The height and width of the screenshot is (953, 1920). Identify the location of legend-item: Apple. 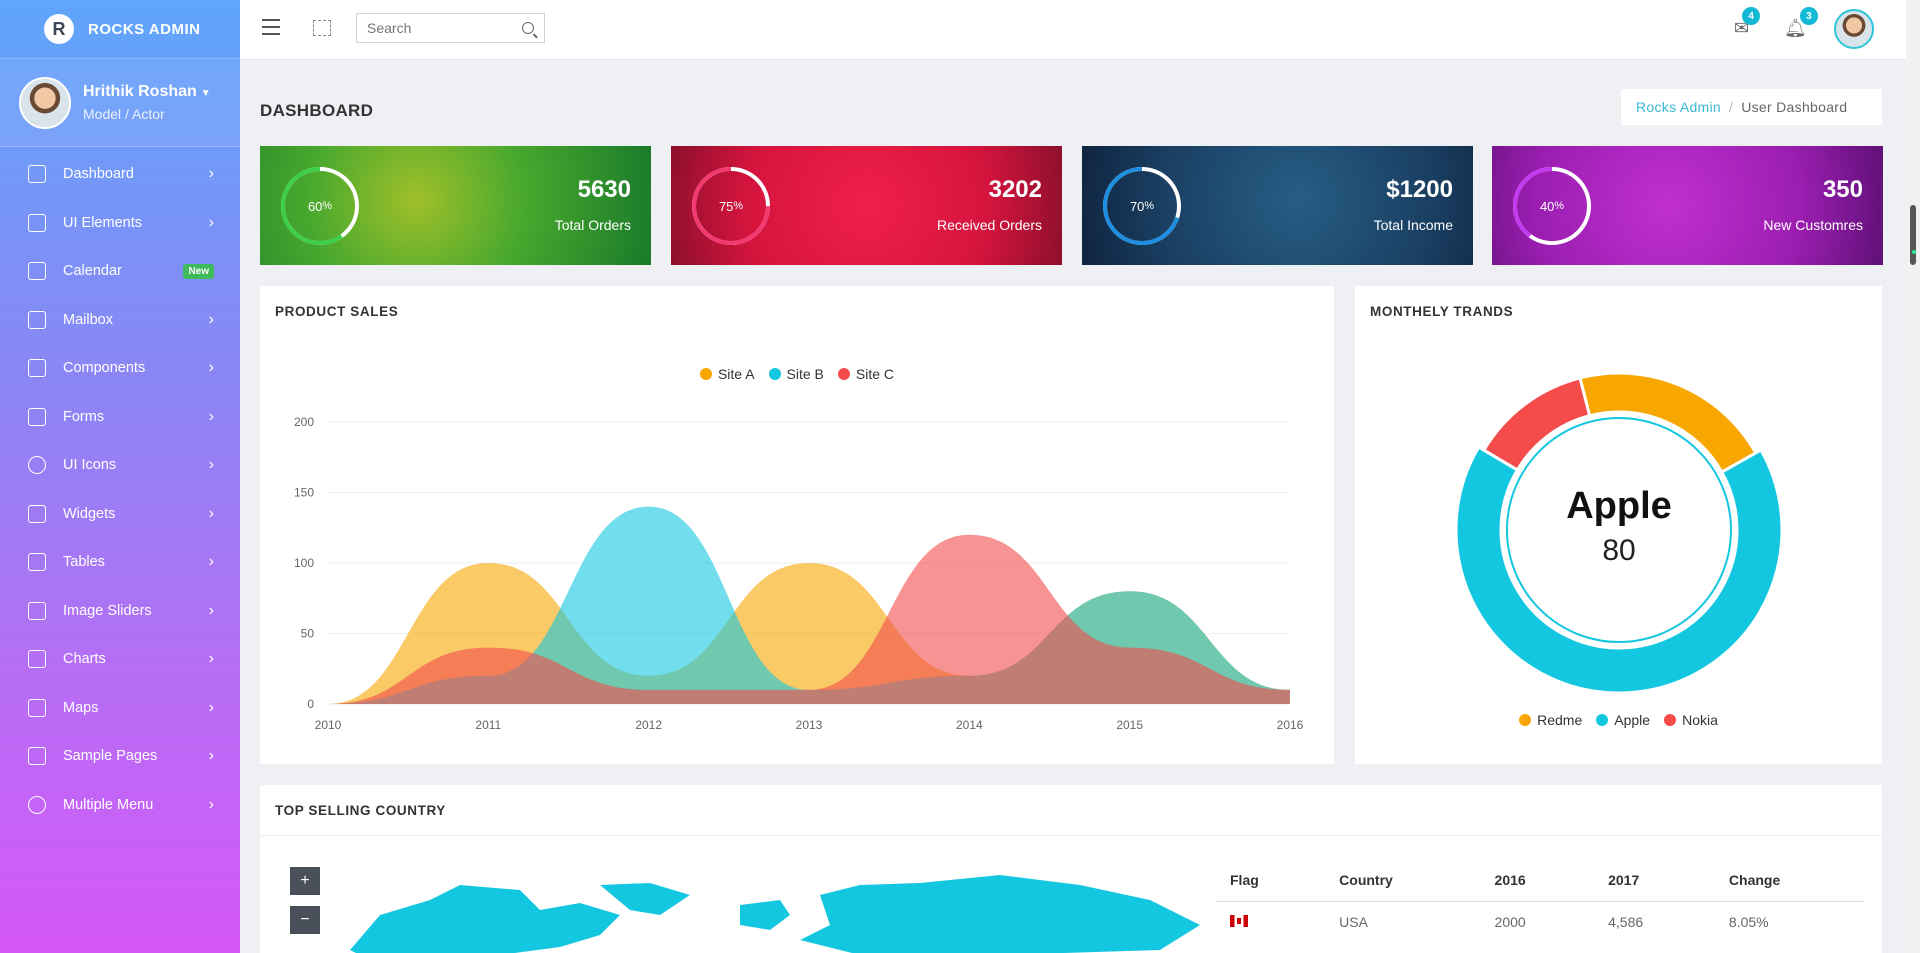
(1623, 720).